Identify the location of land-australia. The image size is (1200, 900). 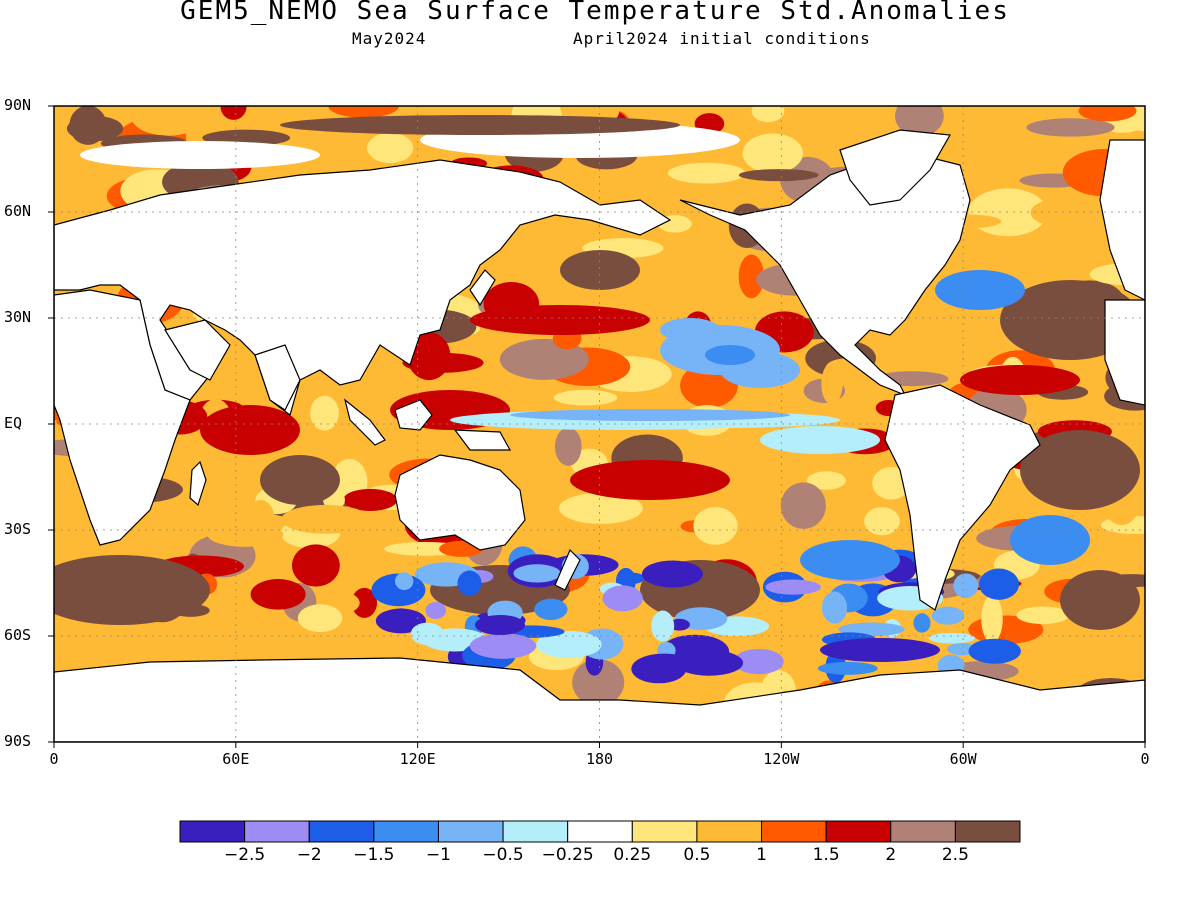
(460, 502).